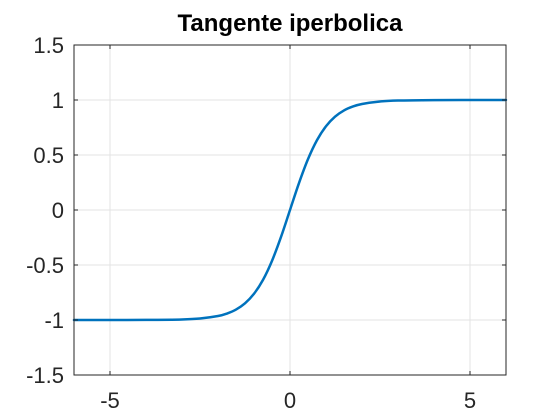 This screenshot has width=560, height=420. What do you see at coordinates (58, 100) in the screenshot?
I see `y-tick-label: 1` at bounding box center [58, 100].